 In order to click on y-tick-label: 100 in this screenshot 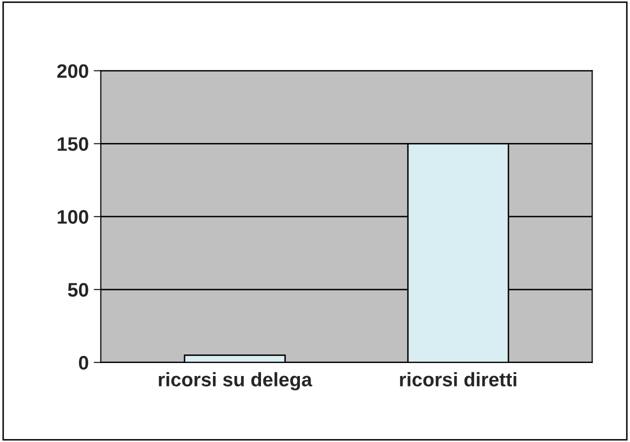, I will do `click(73, 217)`.